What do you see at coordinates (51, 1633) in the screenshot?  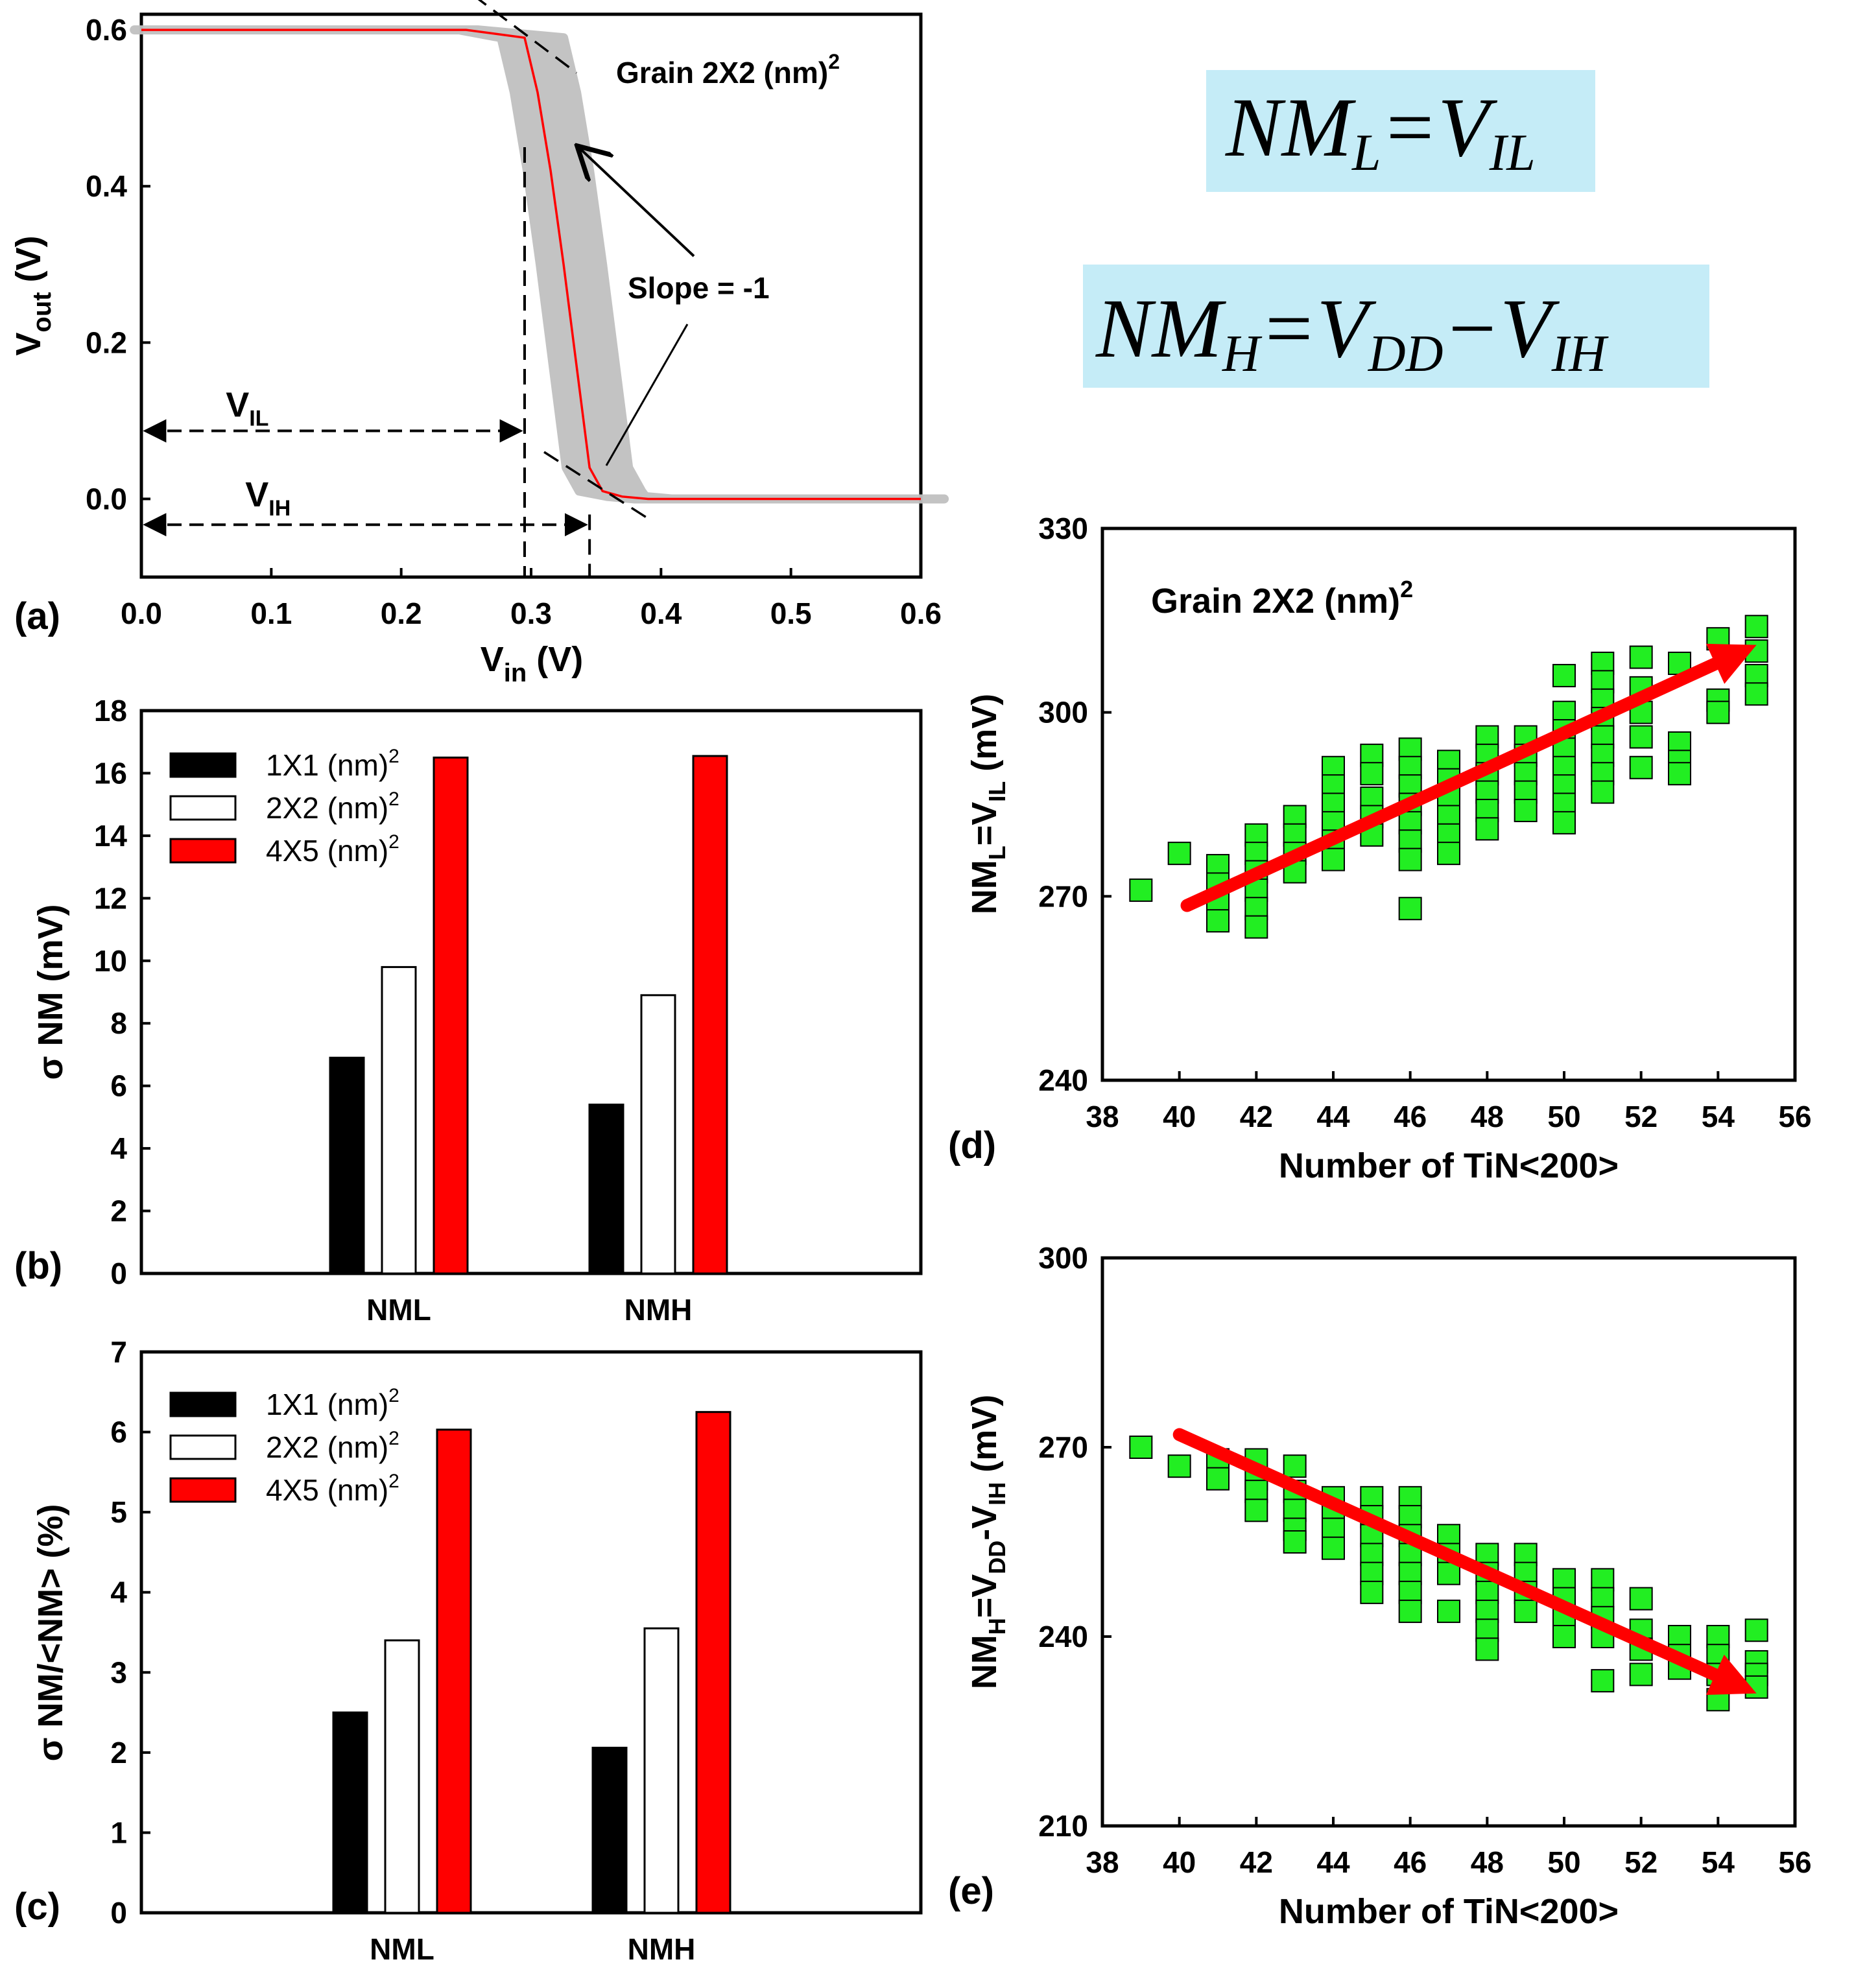 I see `y-axis-label: σ NM/<NM> (%)` at bounding box center [51, 1633].